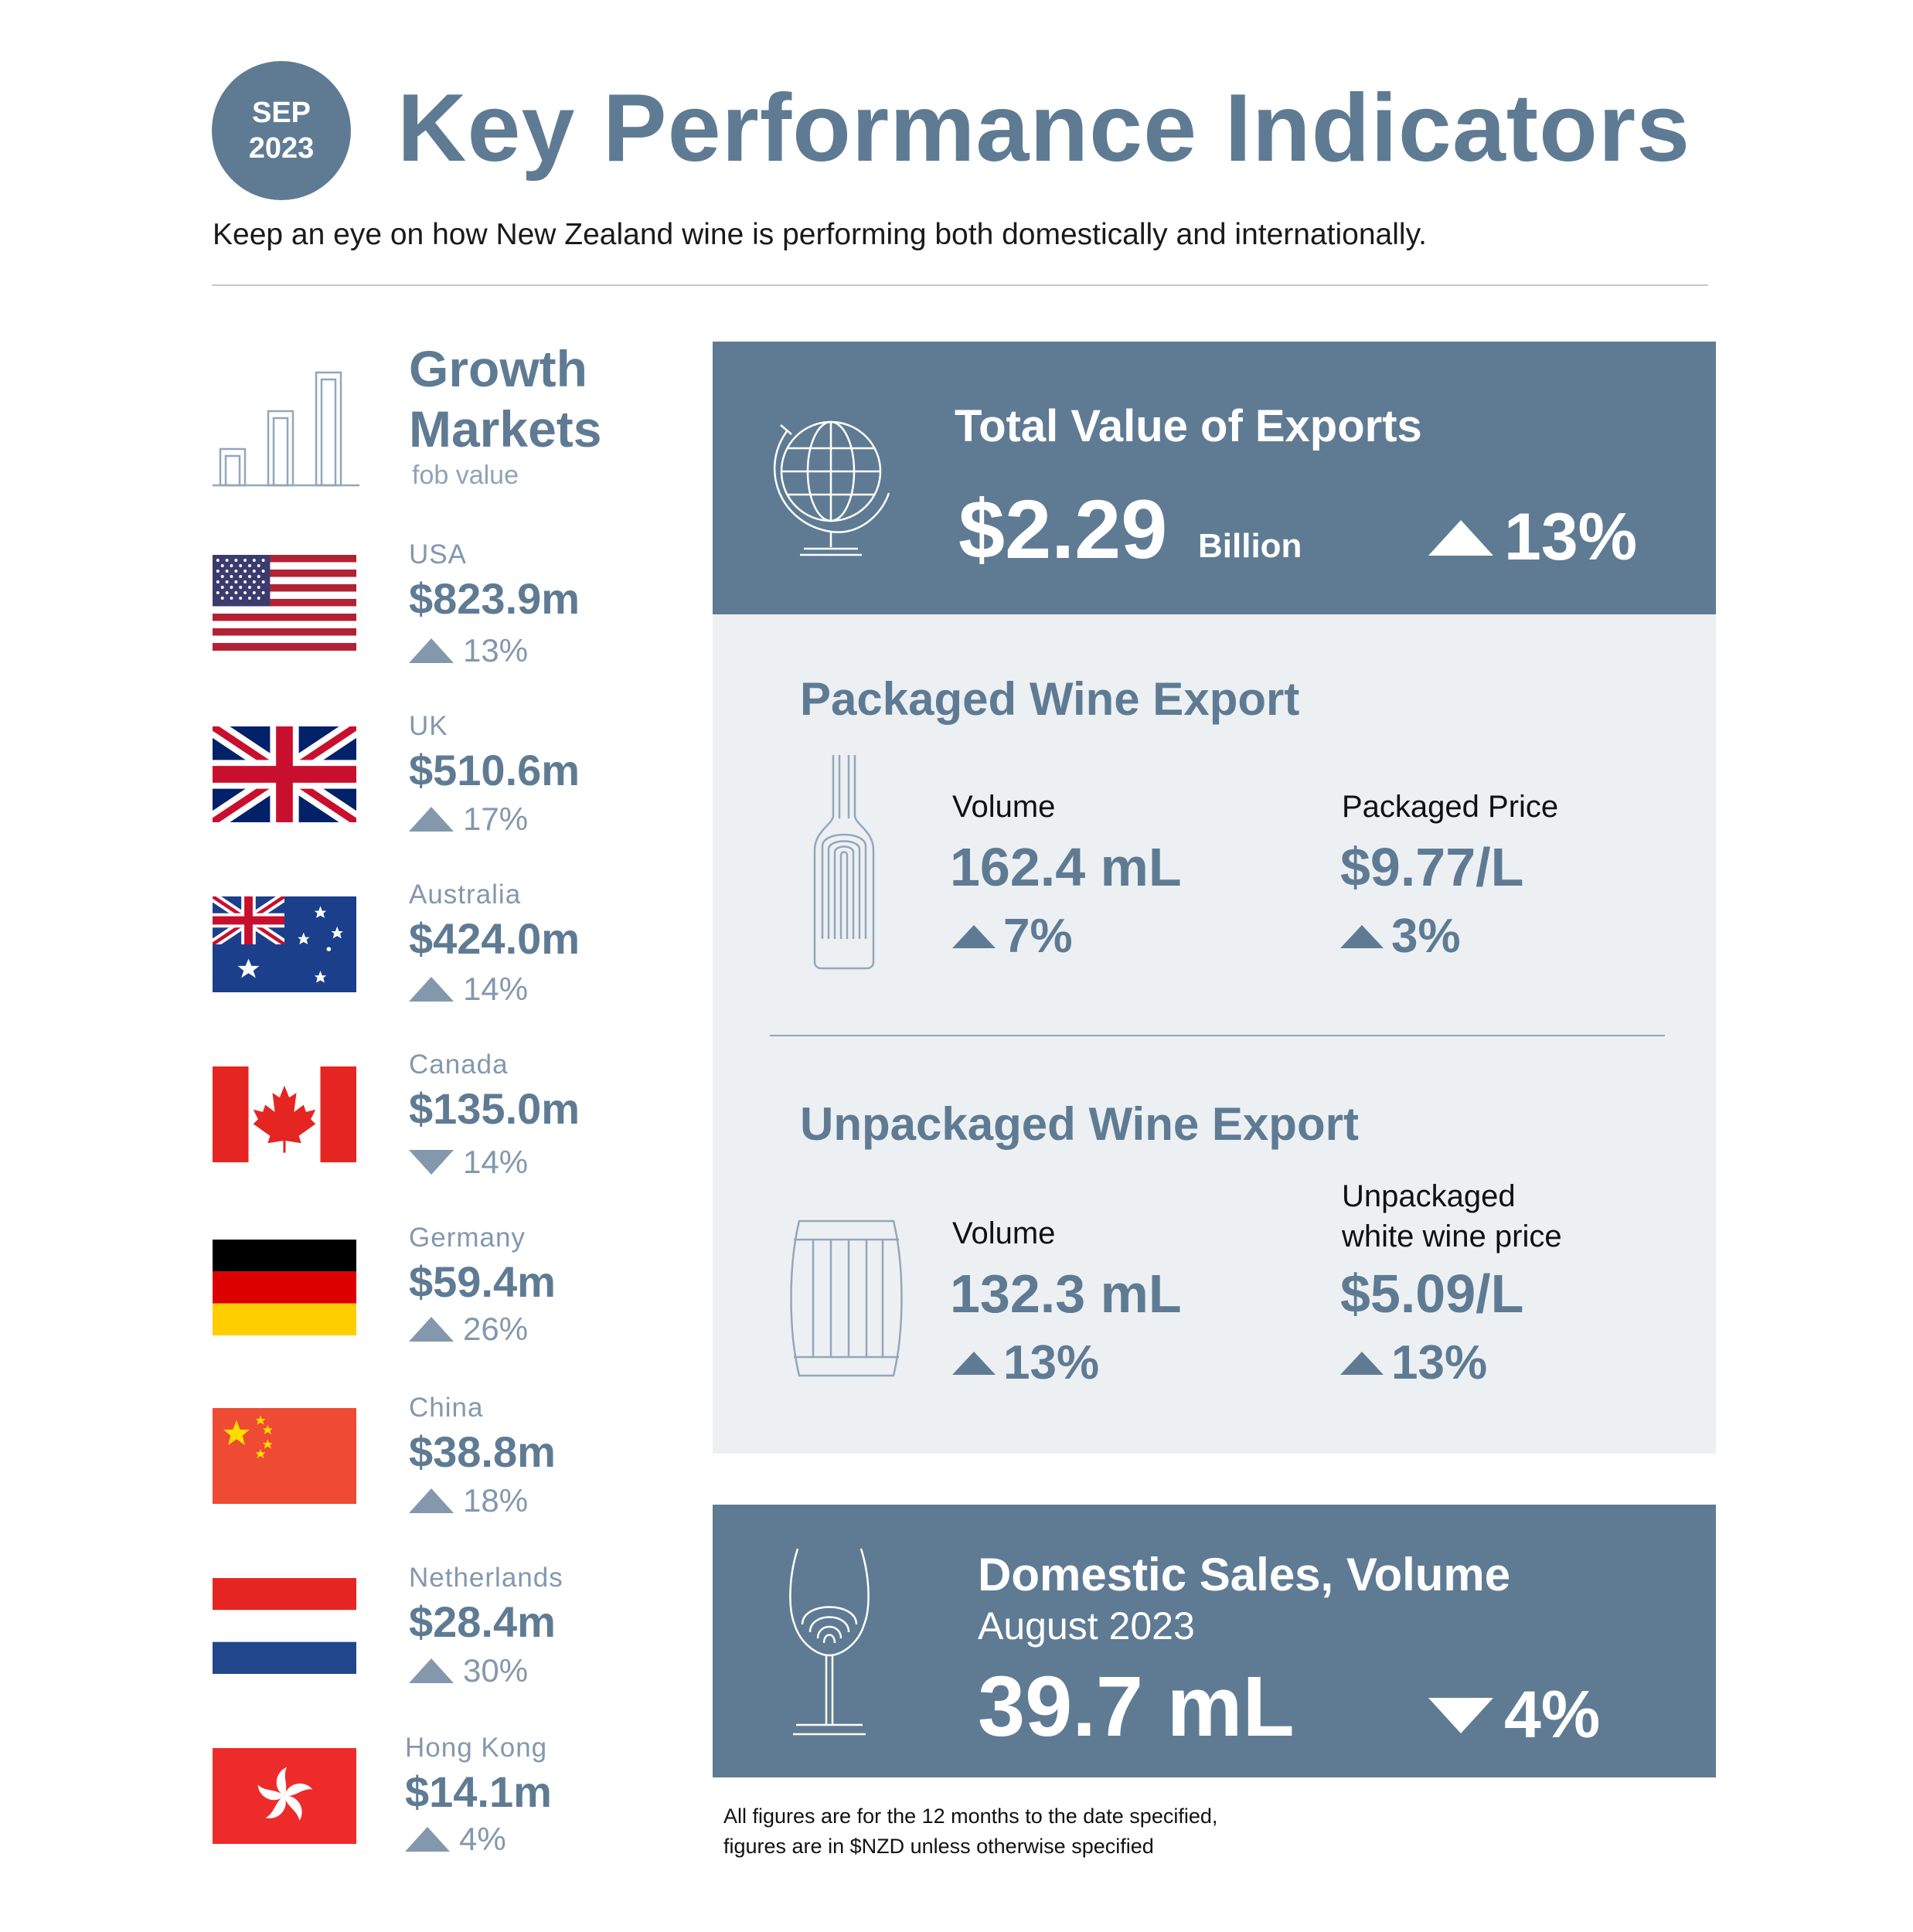  Describe the element at coordinates (281, 130) in the screenshot. I see `date-badge: SEP 2023` at that location.